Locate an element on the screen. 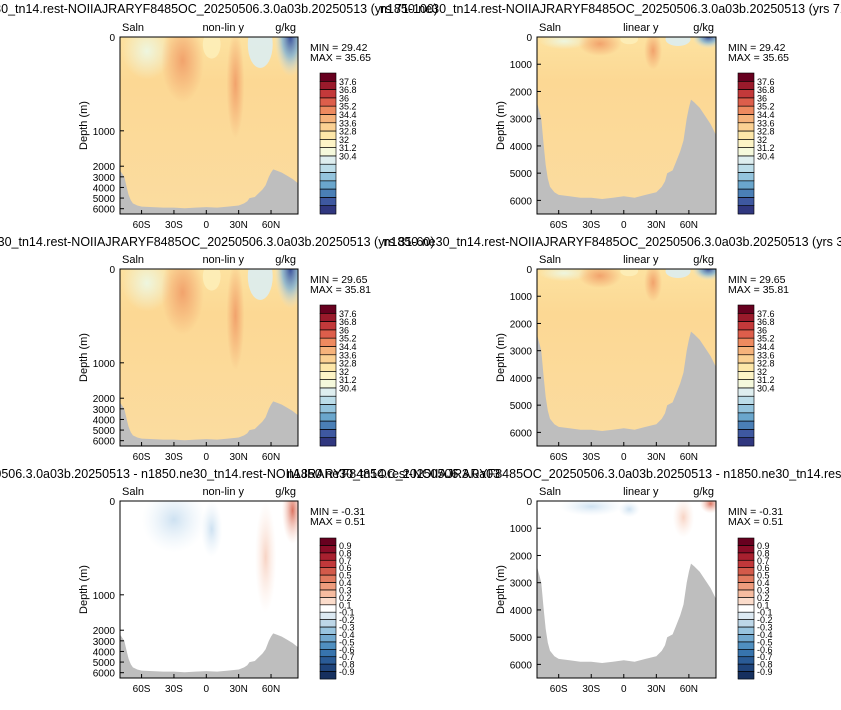 The height and width of the screenshot is (710, 841). y-tick-label: 1000 is located at coordinates (521, 297).